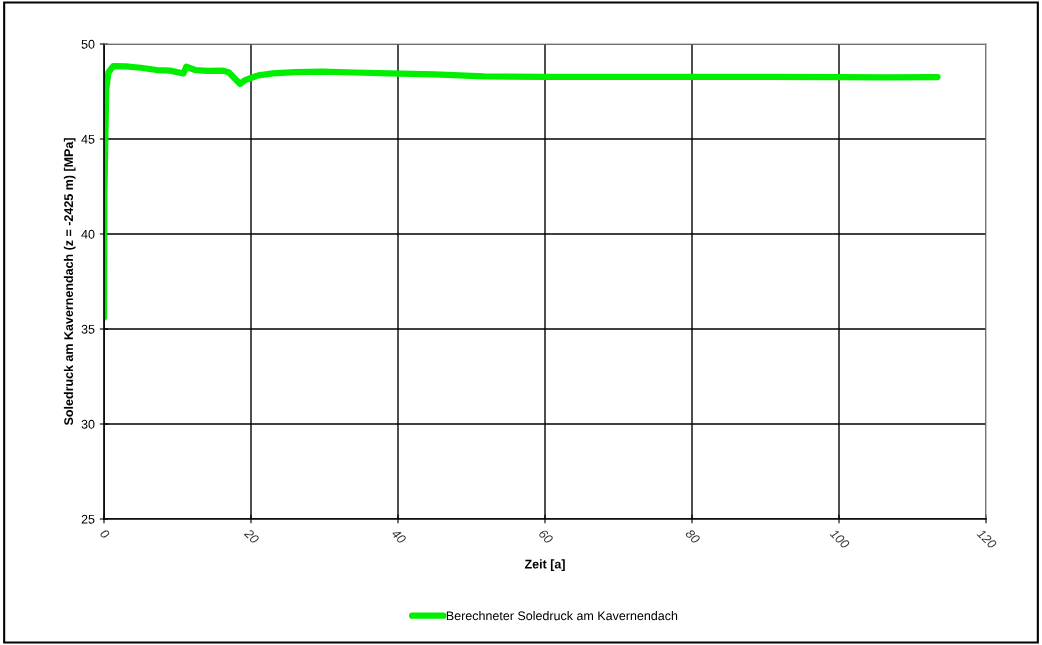  What do you see at coordinates (88, 44) in the screenshot?
I see `y-tick-label: 50` at bounding box center [88, 44].